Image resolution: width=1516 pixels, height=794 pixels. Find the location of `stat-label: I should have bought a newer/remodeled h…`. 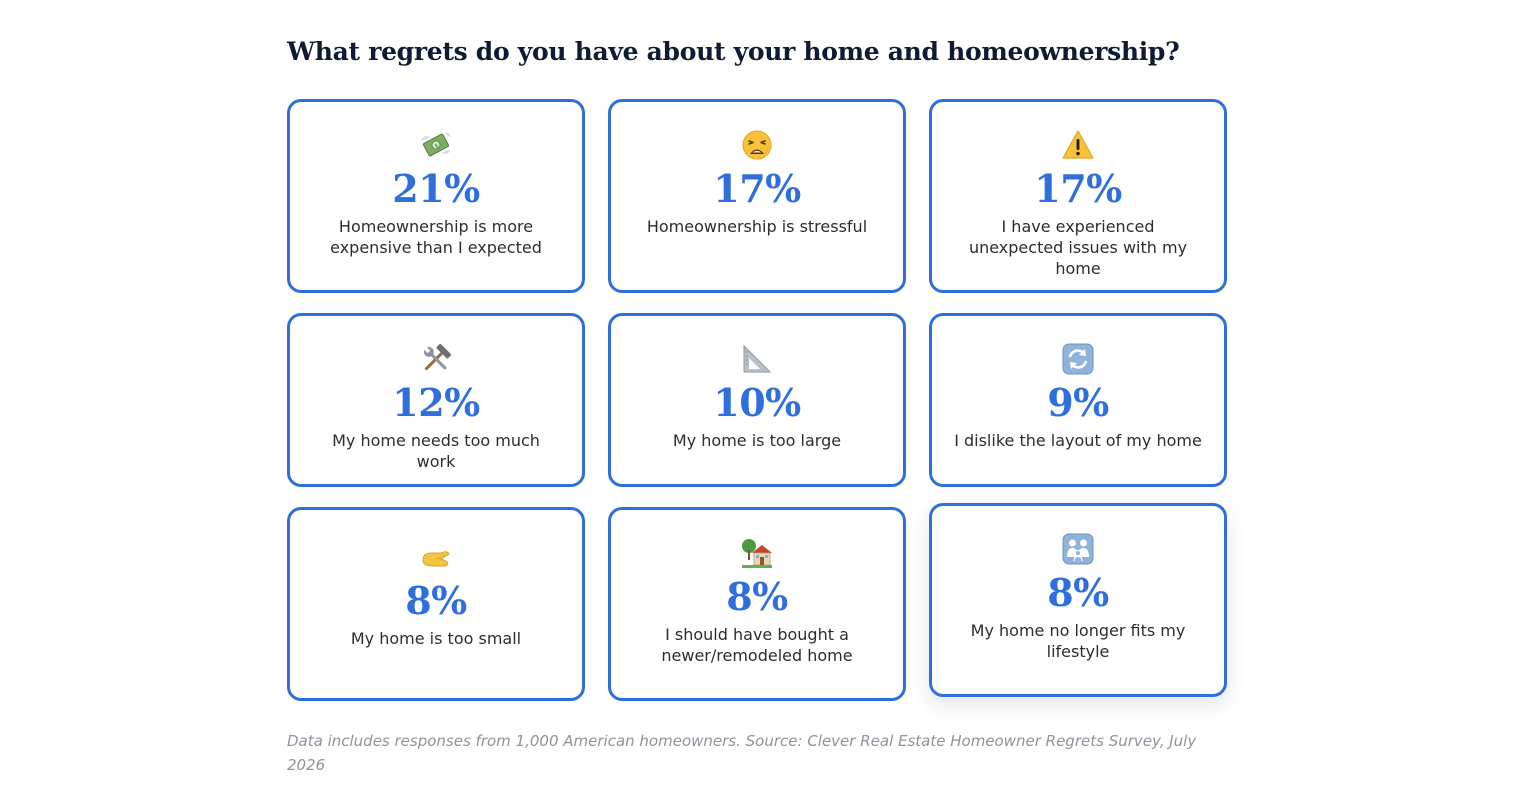

stat-label: I should have bought a newer/remodeled h… is located at coordinates (757, 645).